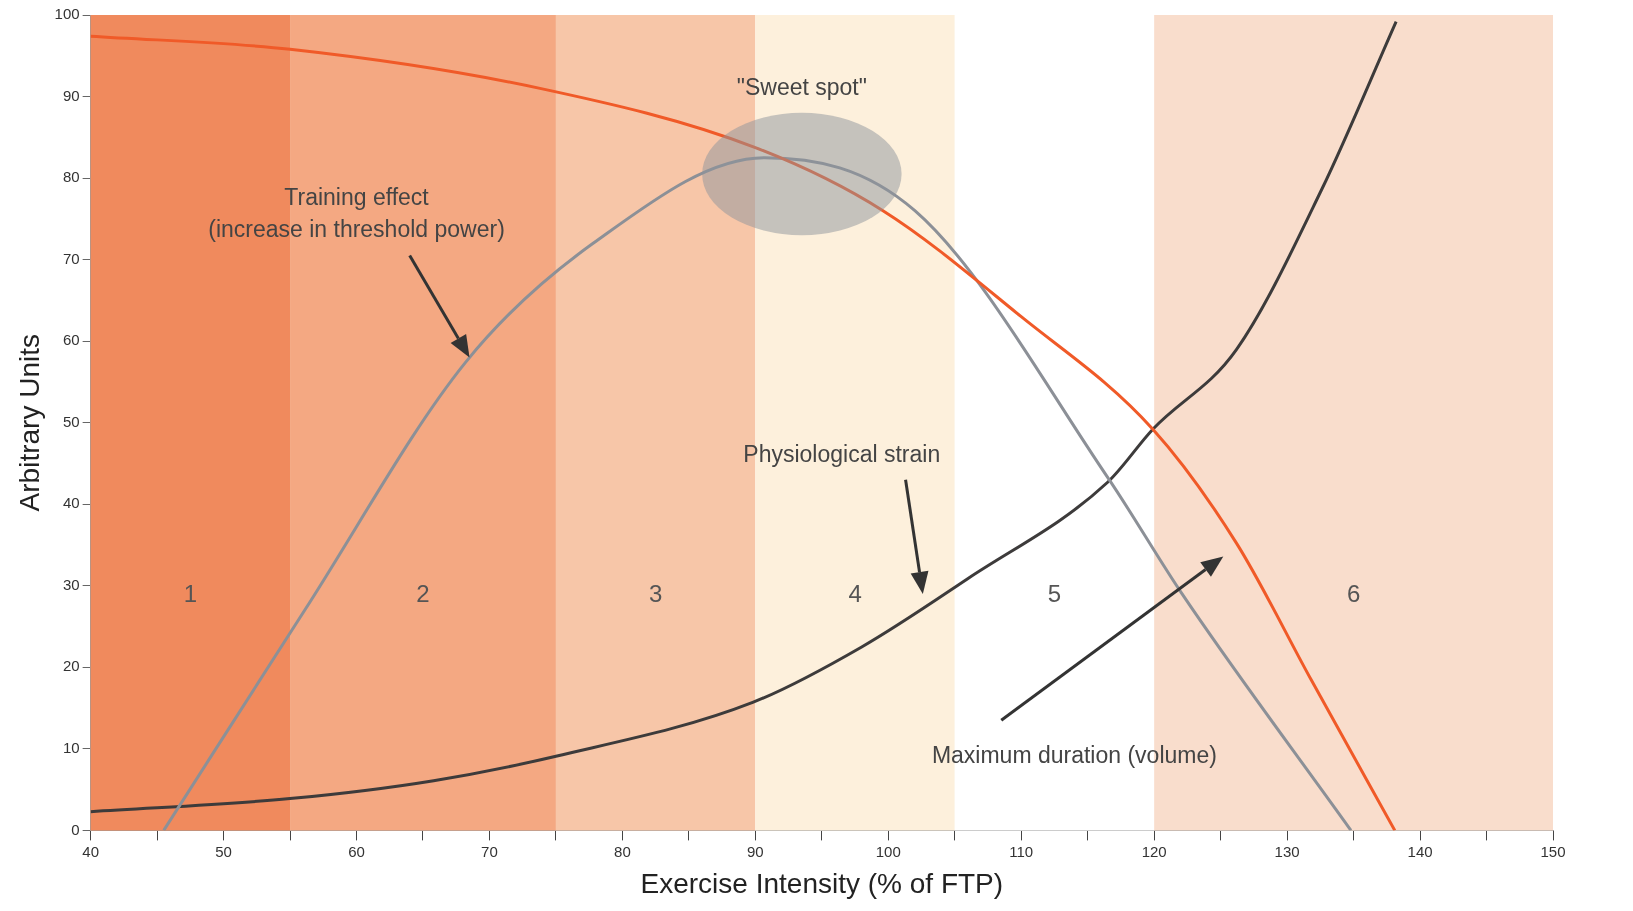 The image size is (1633, 911). I want to click on y-tick-label: 10, so click(71, 747).